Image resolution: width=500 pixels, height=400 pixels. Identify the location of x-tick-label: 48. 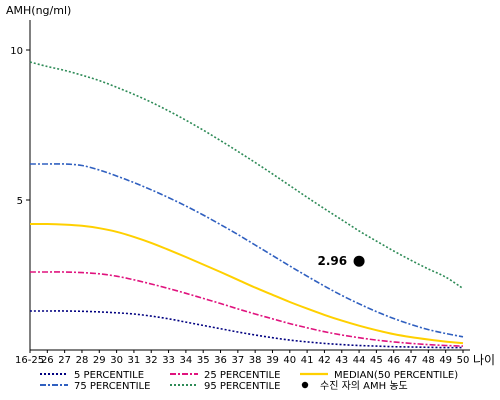
(428, 360).